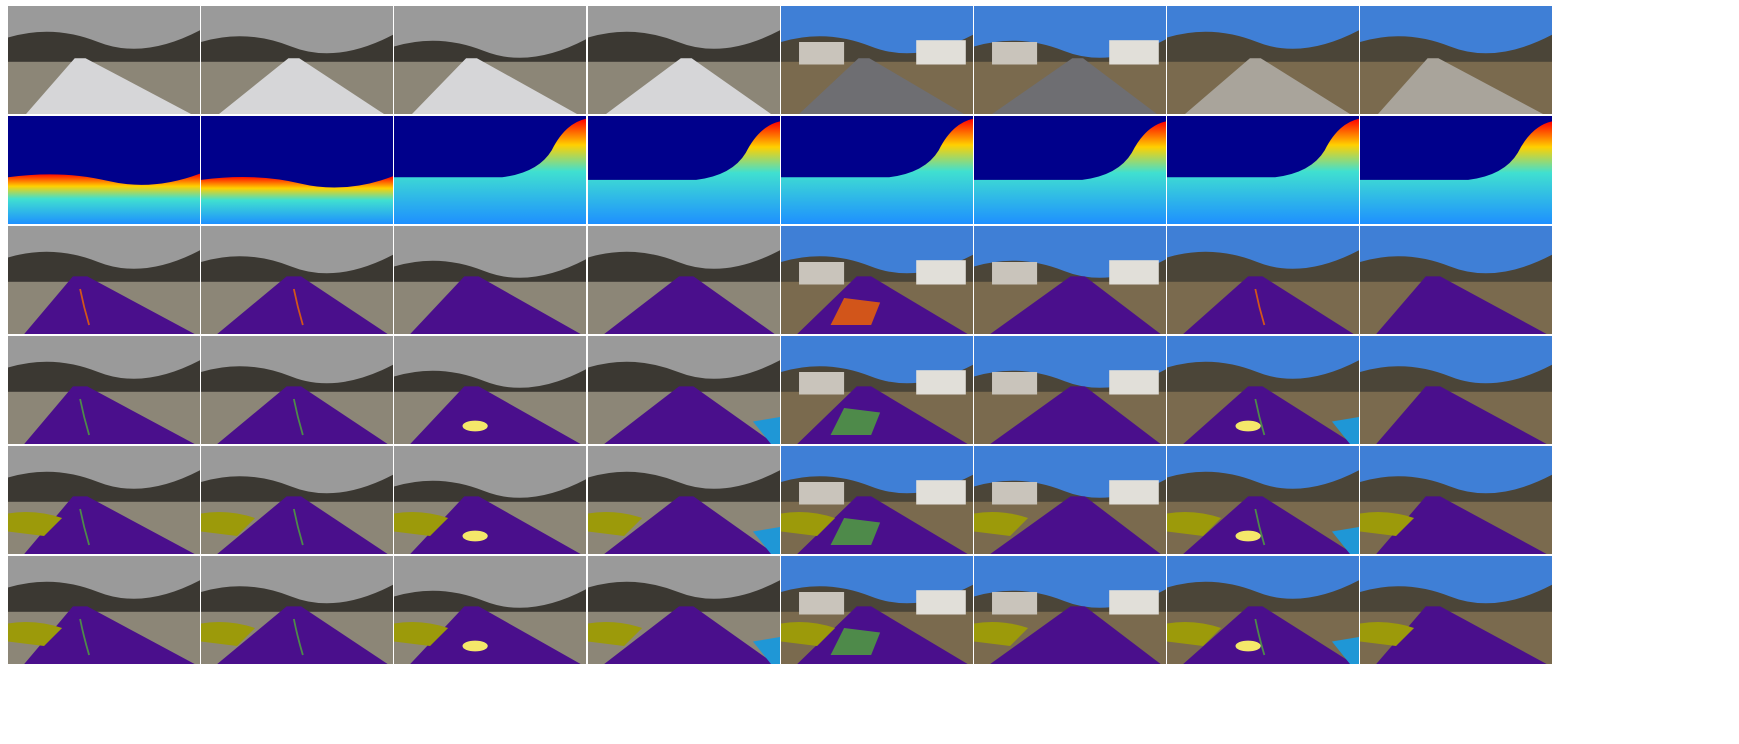 The width and height of the screenshot is (1739, 744). I want to click on cell-prediction-b-cracked-village-road, so click(1263, 500).